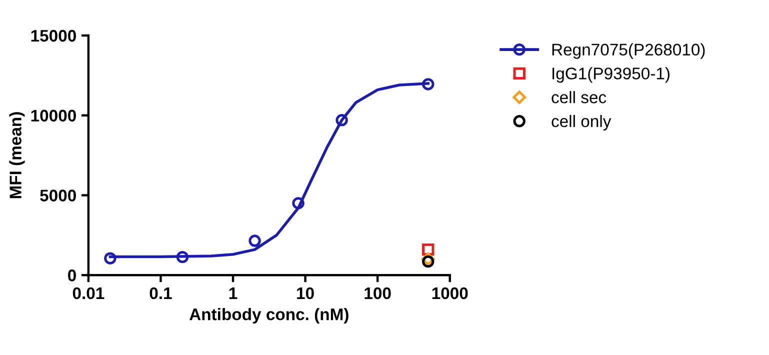 The width and height of the screenshot is (769, 355). Describe the element at coordinates (72, 276) in the screenshot. I see `y-tick-label: 0` at that location.